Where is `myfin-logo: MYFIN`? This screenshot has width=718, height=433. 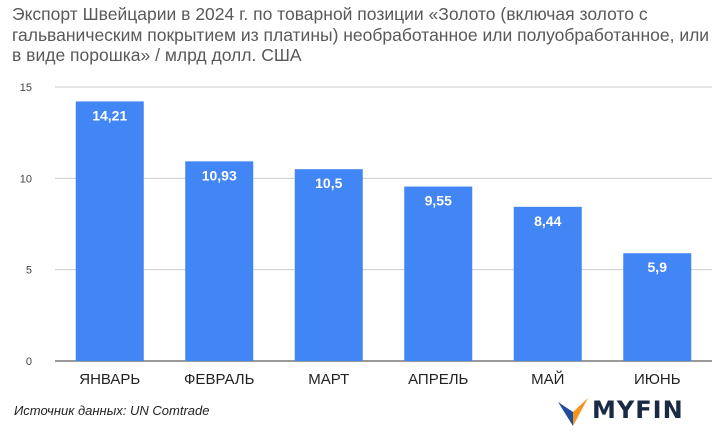 myfin-logo: MYFIN is located at coordinates (636, 412).